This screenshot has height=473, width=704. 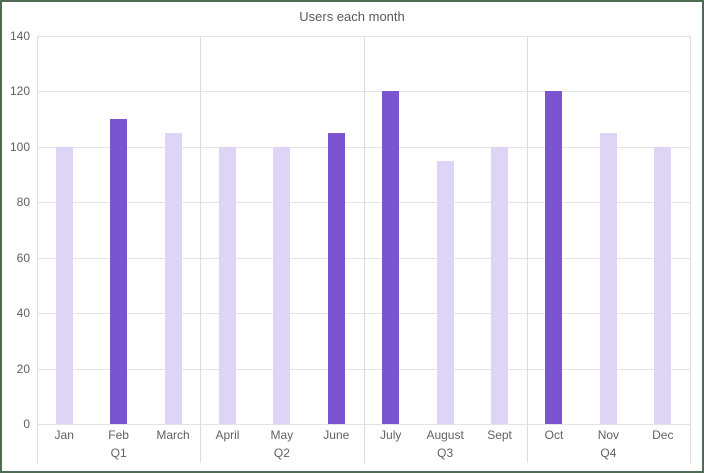 I want to click on bar-august, so click(x=445, y=292).